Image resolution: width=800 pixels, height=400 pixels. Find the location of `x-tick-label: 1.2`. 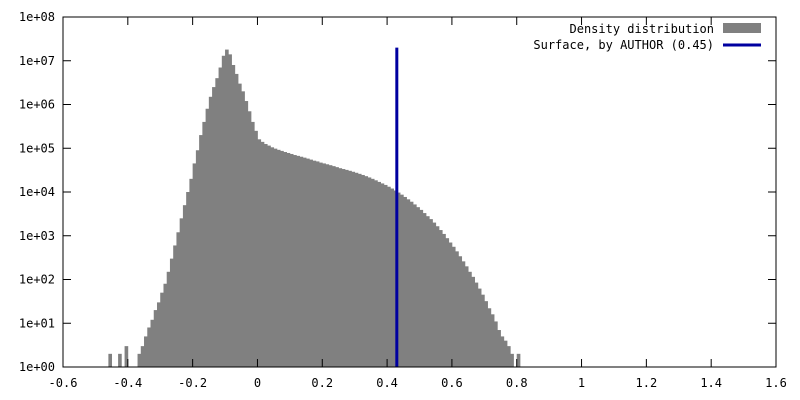

x-tick-label: 1.2 is located at coordinates (647, 383).